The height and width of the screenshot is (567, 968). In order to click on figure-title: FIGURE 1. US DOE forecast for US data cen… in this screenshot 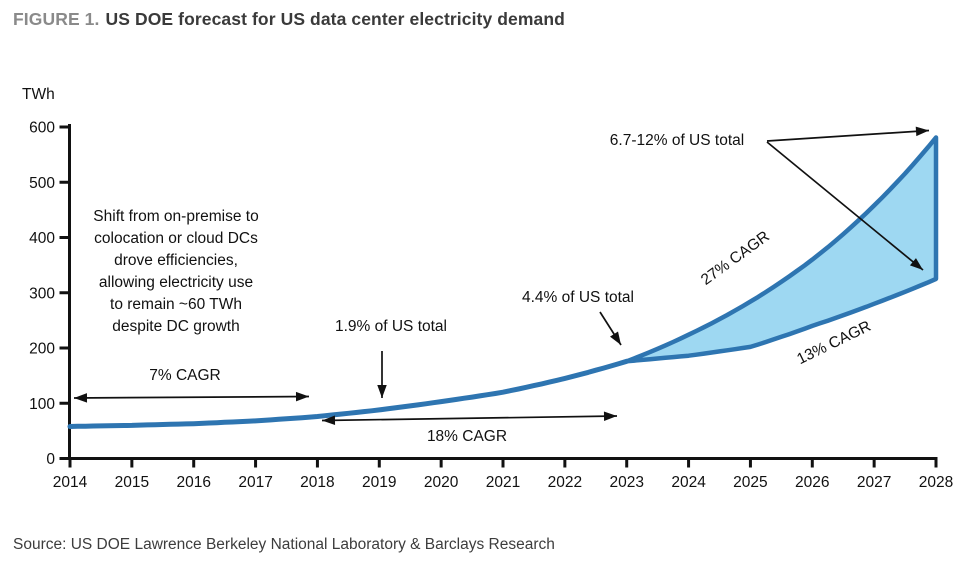, I will do `click(289, 19)`.